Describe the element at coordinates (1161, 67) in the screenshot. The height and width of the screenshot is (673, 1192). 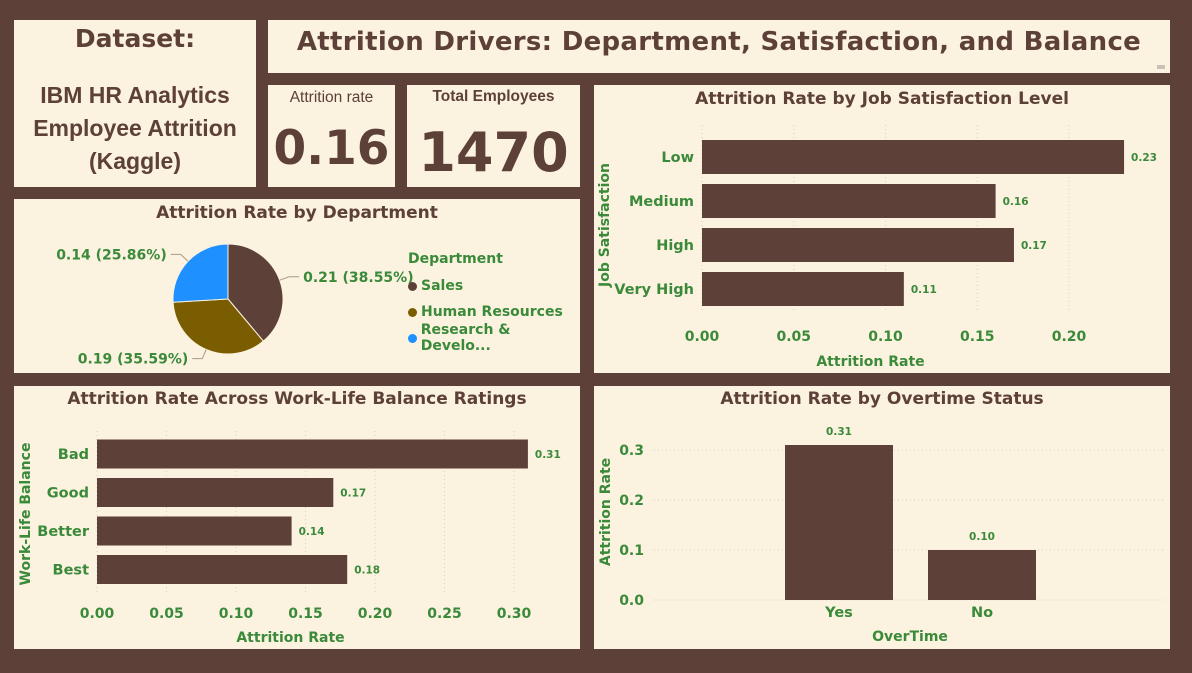
I see `resize-handle` at that location.